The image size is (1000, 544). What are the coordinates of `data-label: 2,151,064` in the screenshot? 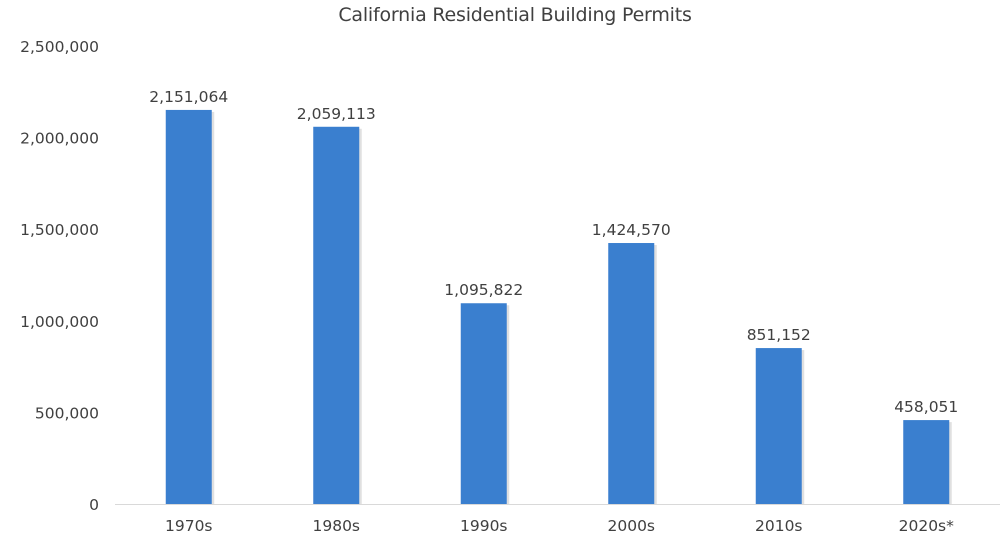 It's located at (188, 97).